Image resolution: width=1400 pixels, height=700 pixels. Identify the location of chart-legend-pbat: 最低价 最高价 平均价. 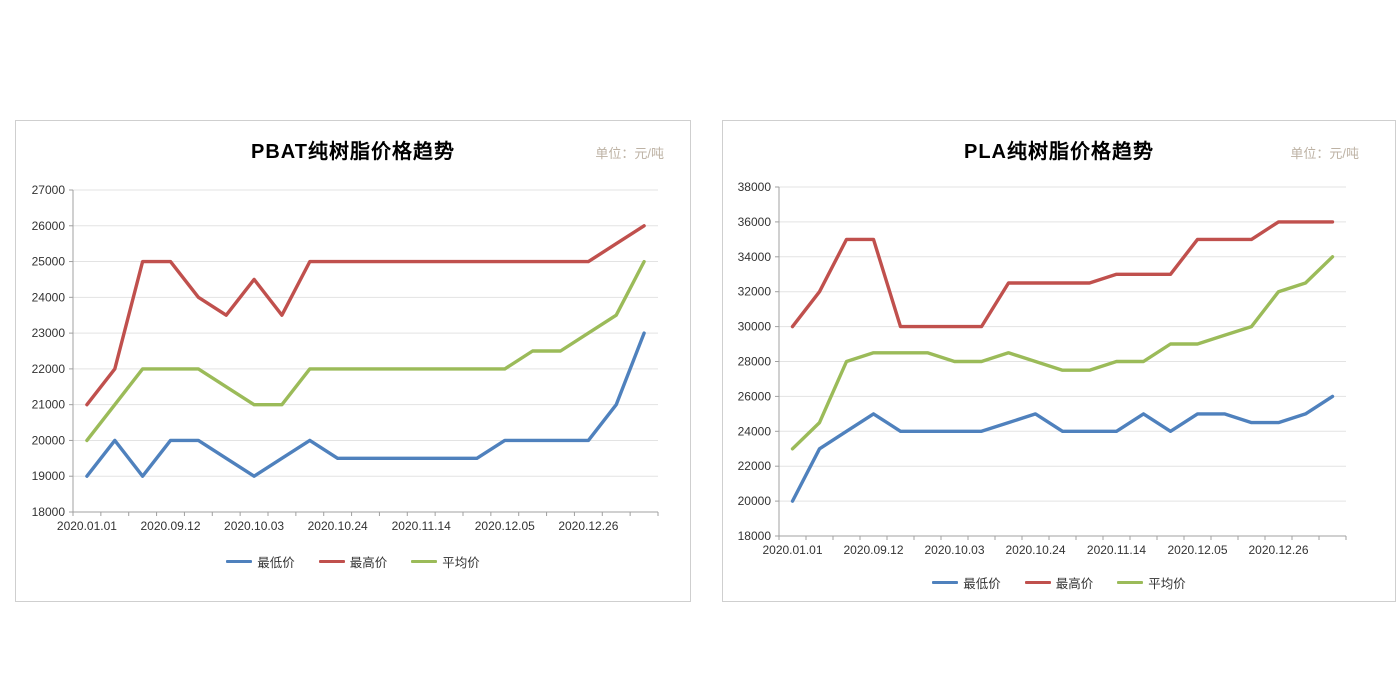
(353, 561).